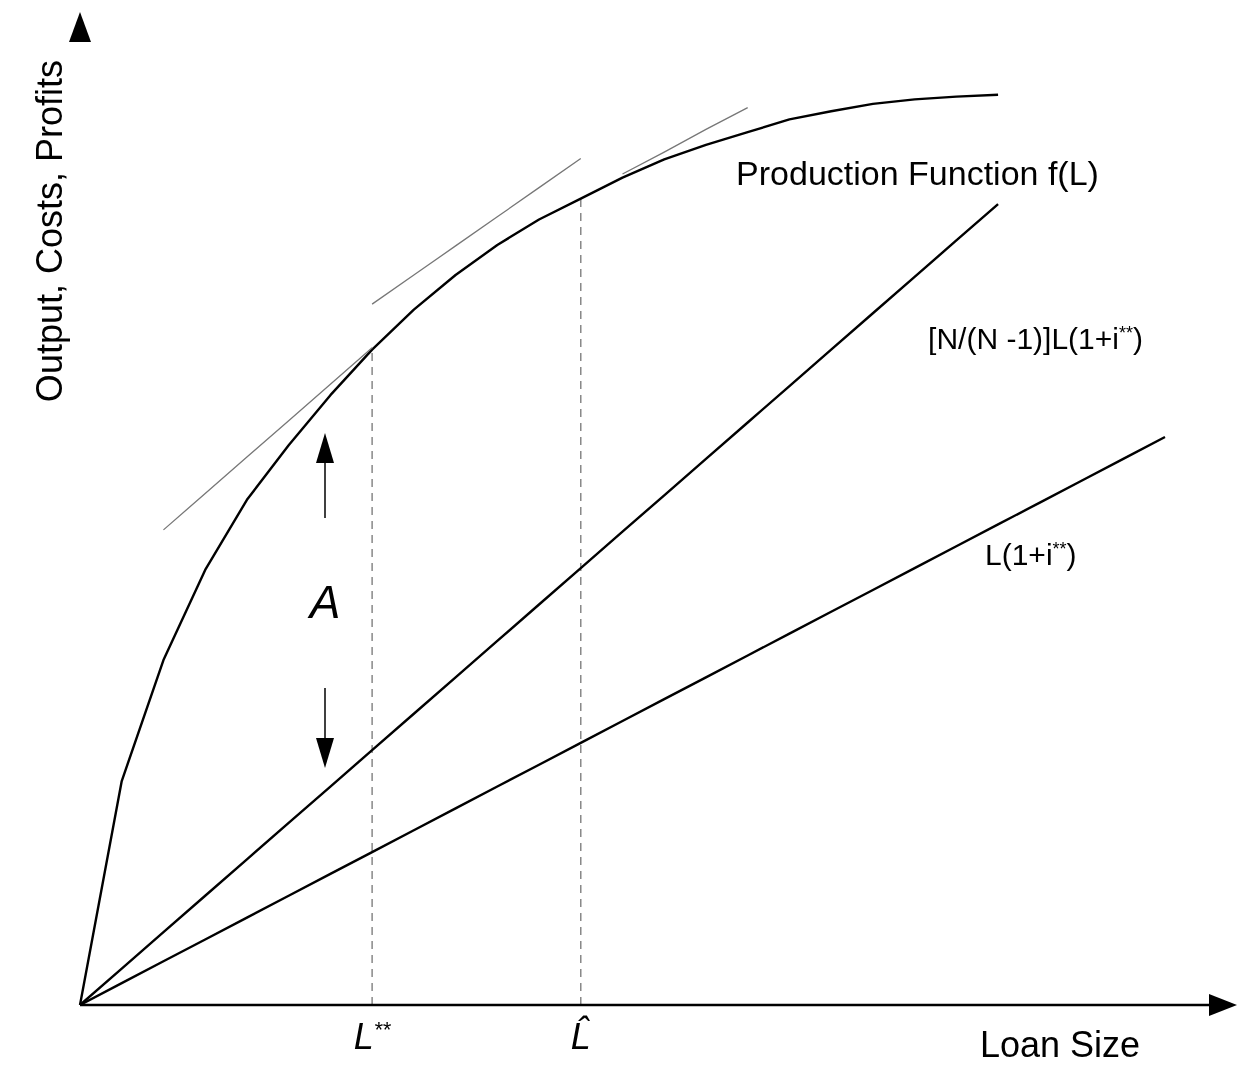 The height and width of the screenshot is (1073, 1248). Describe the element at coordinates (323, 602) in the screenshot. I see `annotation: A` at that location.